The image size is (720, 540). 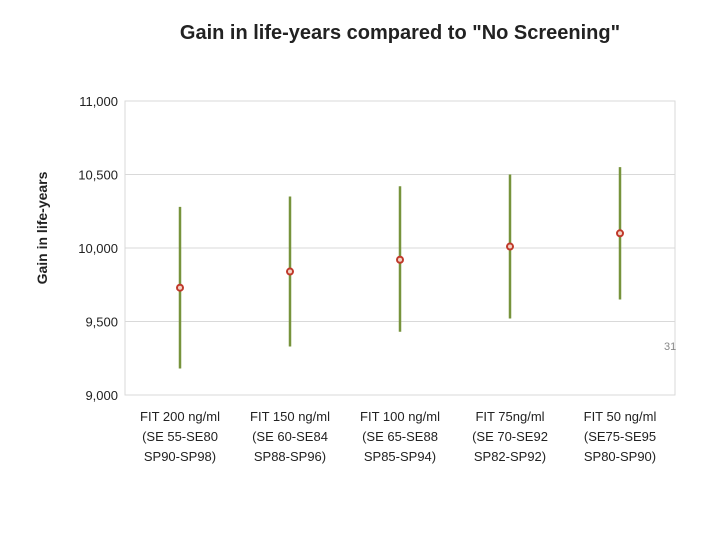 I want to click on x-category-label: SP85-SP94), so click(x=400, y=456).